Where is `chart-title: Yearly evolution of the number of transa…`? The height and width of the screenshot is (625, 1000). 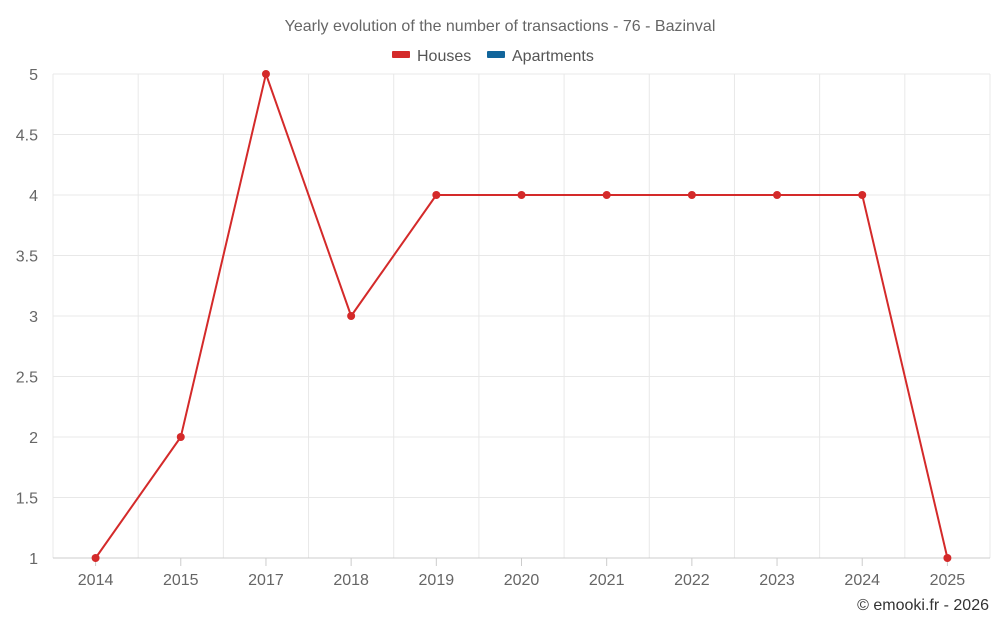 chart-title: Yearly evolution of the number of transa… is located at coordinates (500, 26).